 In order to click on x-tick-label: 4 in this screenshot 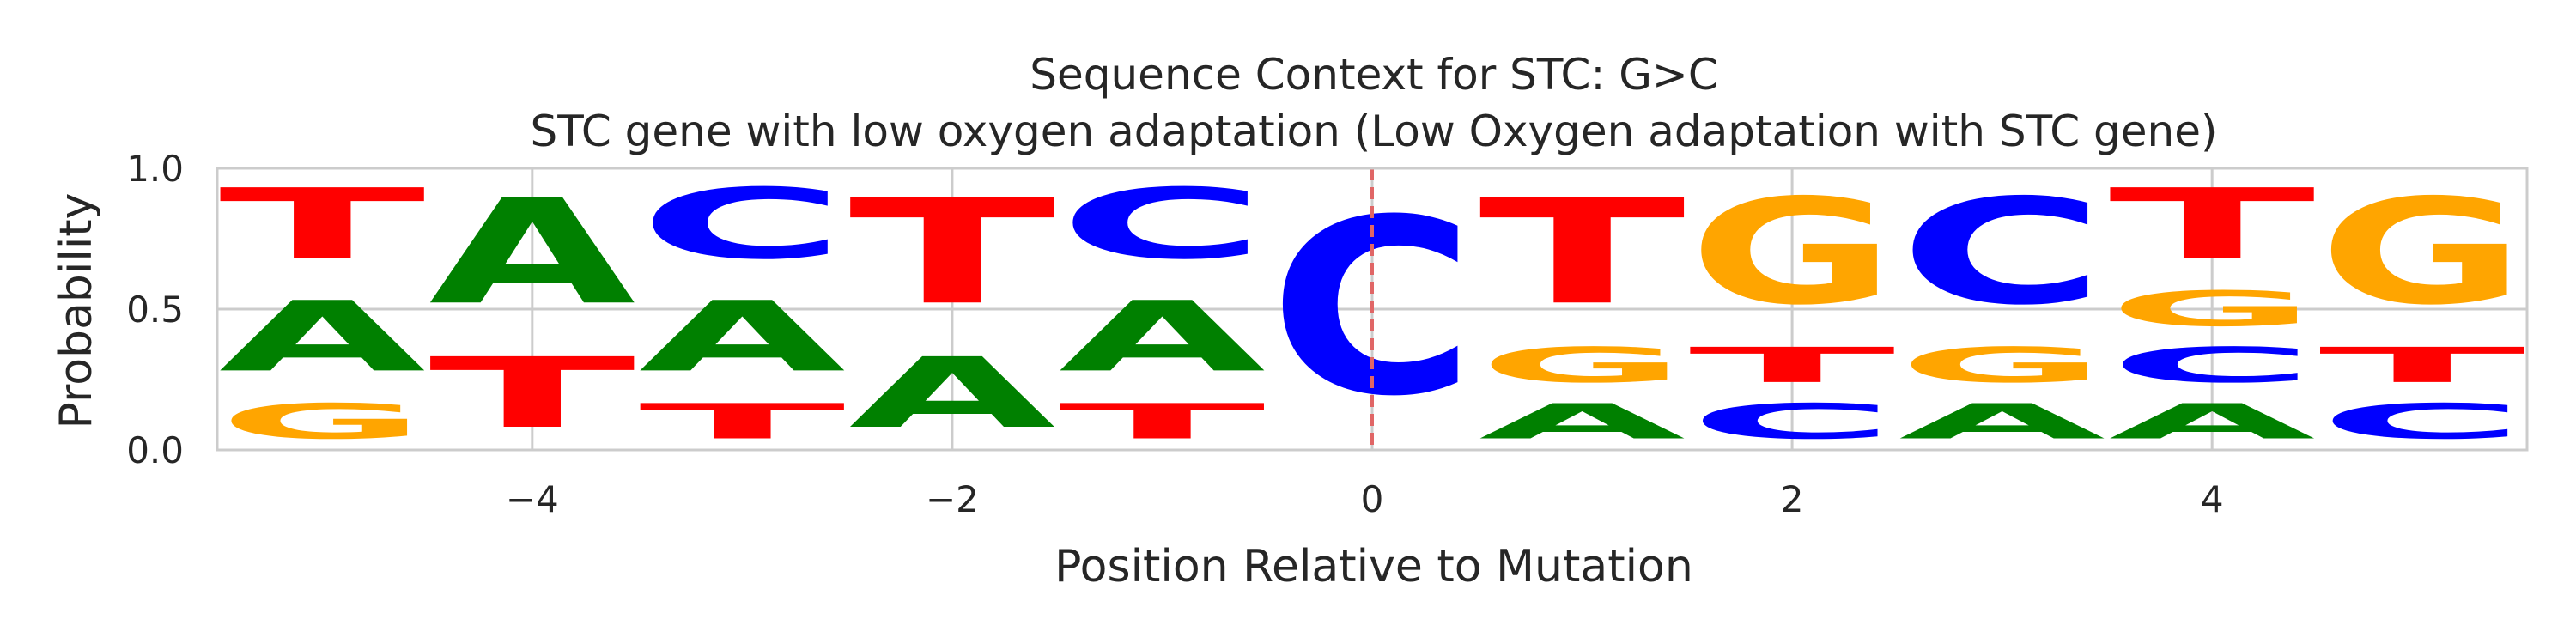, I will do `click(2212, 499)`.